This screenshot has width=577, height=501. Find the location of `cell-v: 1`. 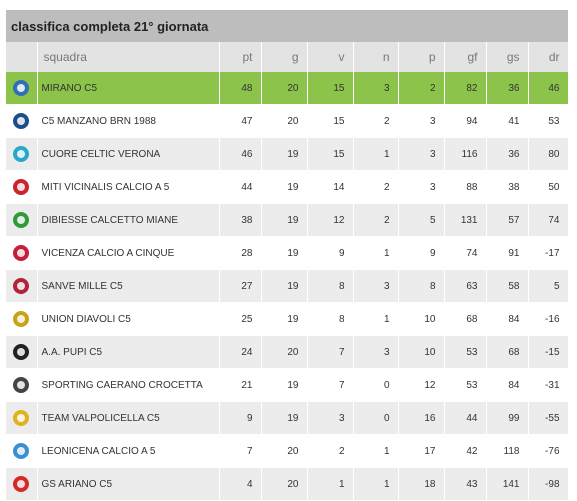

cell-v: 1 is located at coordinates (330, 484).